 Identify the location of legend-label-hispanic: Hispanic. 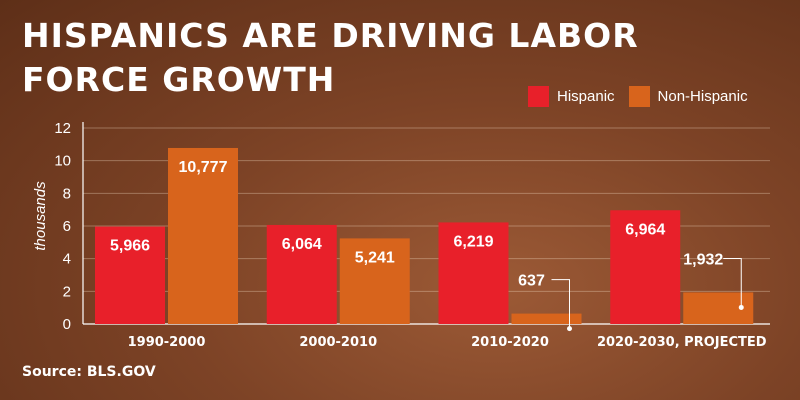
(586, 96).